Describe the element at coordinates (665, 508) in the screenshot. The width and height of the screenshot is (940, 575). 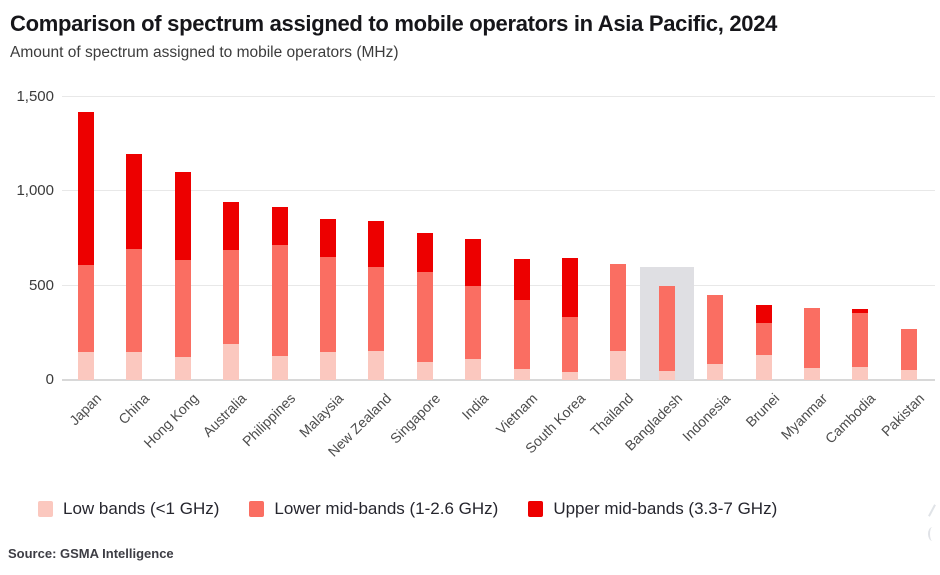
I see `legend-label: Upper mid-bands (3.3-7 GHz)` at that location.